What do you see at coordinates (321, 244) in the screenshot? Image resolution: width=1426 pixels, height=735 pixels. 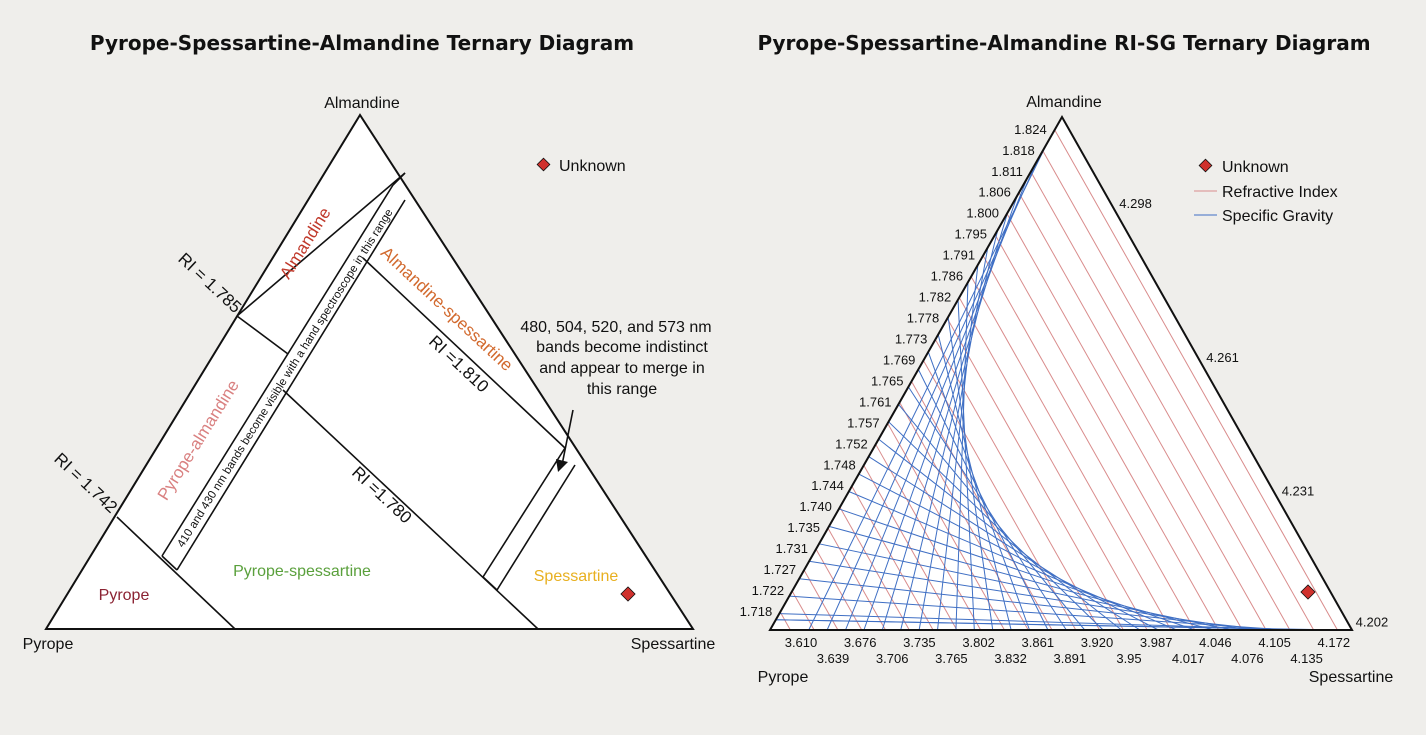 I see `ri-1785-line` at bounding box center [321, 244].